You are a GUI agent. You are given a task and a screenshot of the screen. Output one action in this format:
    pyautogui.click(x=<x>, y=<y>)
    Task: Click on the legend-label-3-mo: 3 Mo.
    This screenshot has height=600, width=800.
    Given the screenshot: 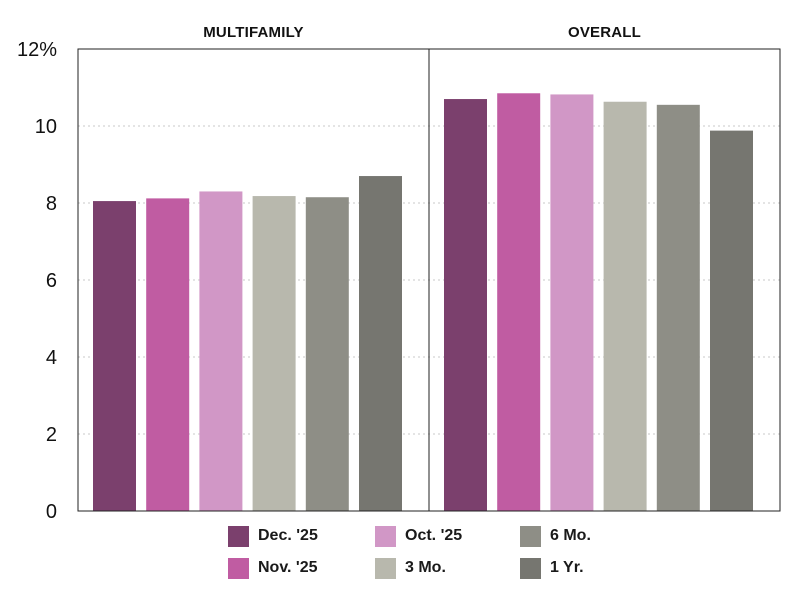 What is the action you would take?
    pyautogui.click(x=425, y=567)
    